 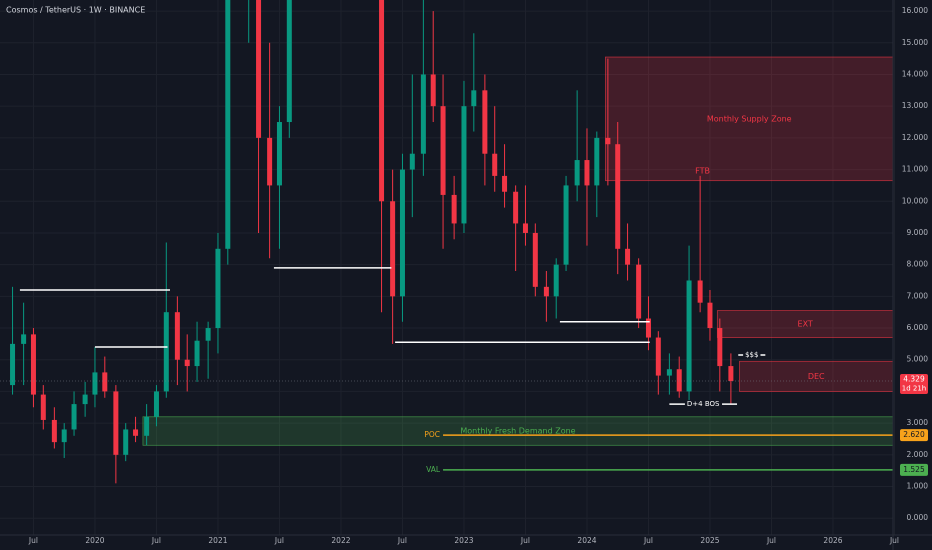 I want to click on level-label-bg, so click(x=703, y=404).